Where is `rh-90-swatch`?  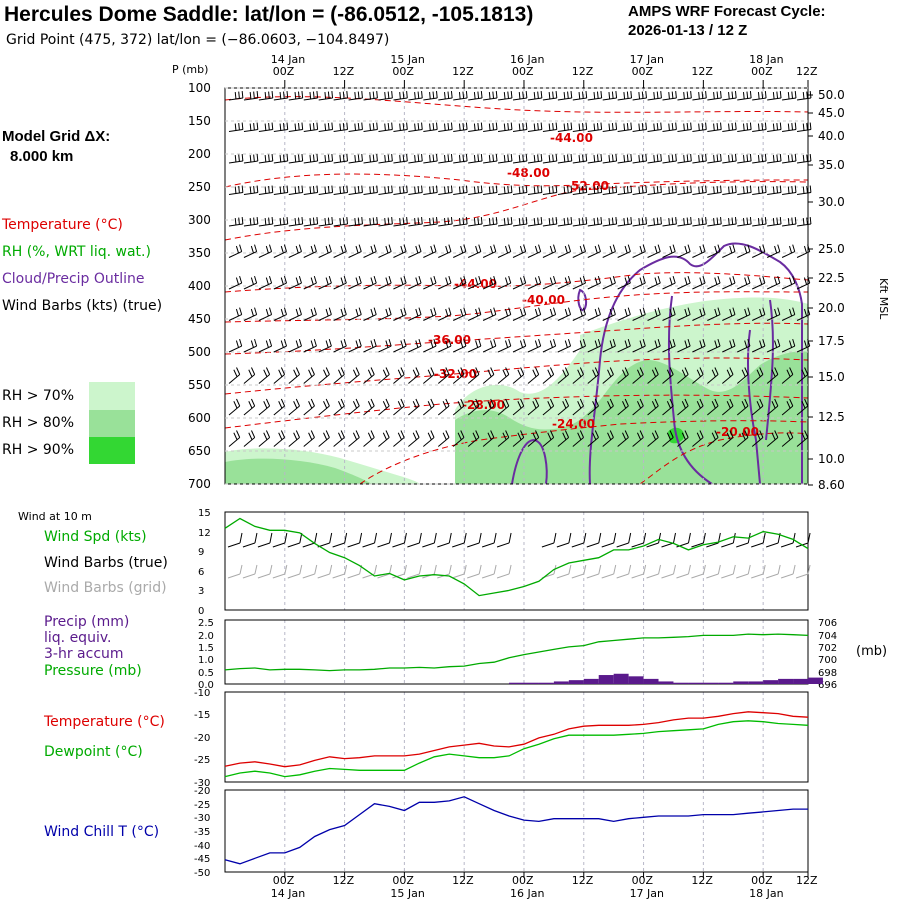
rh-90-swatch is located at coordinates (112, 450).